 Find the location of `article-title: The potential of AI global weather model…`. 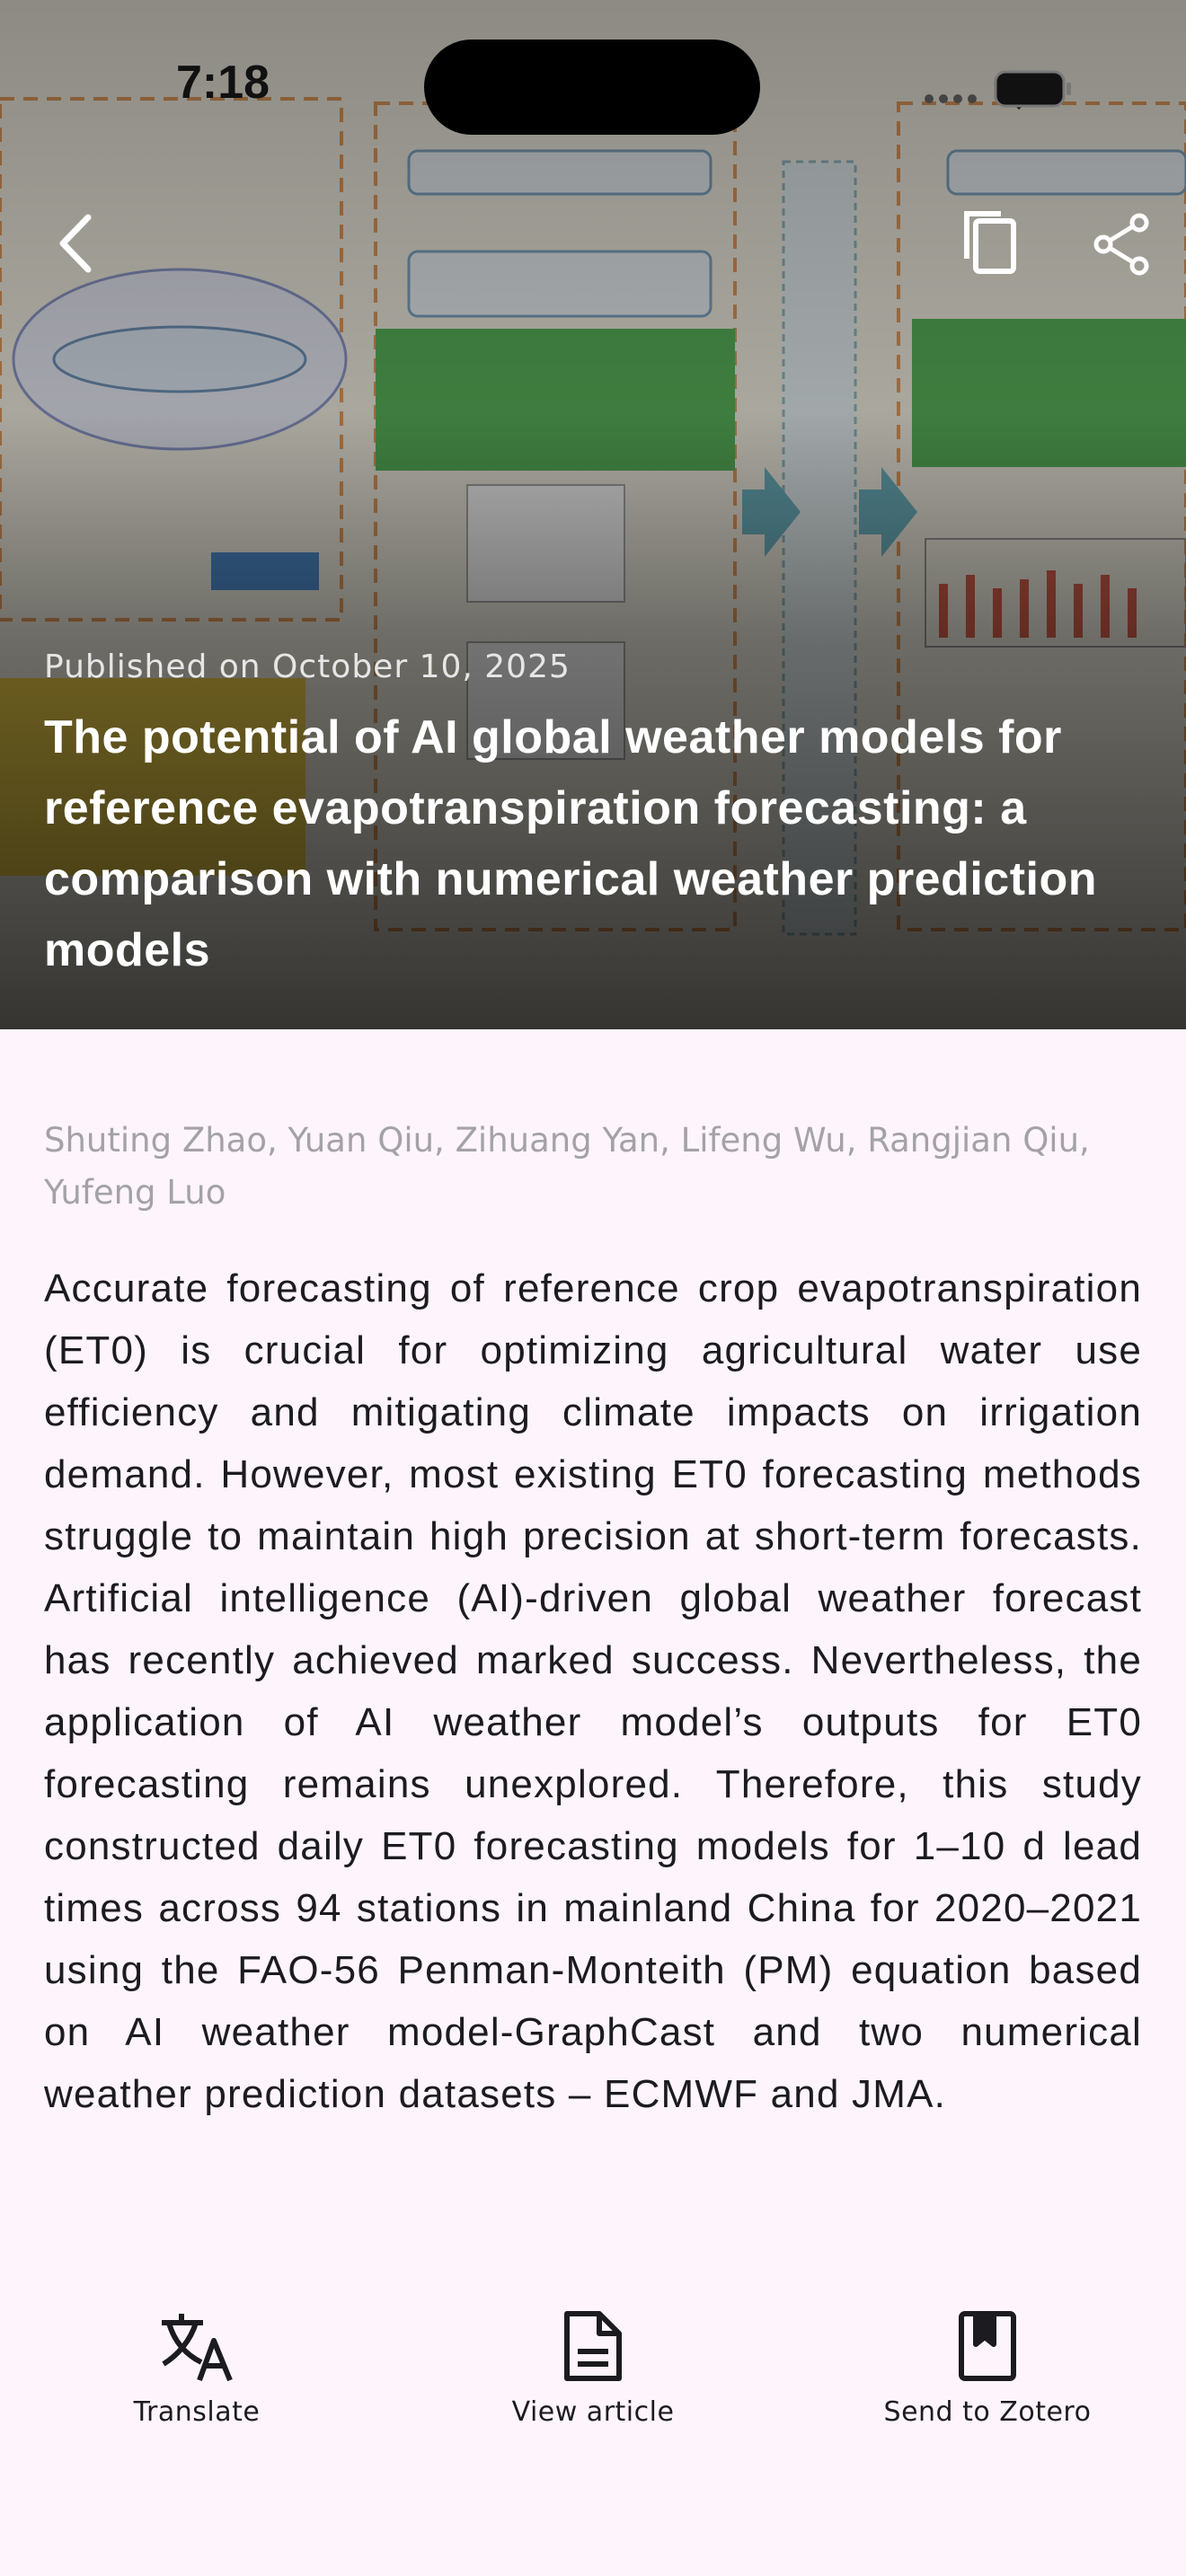

article-title: The potential of AI global weather model… is located at coordinates (571, 843).